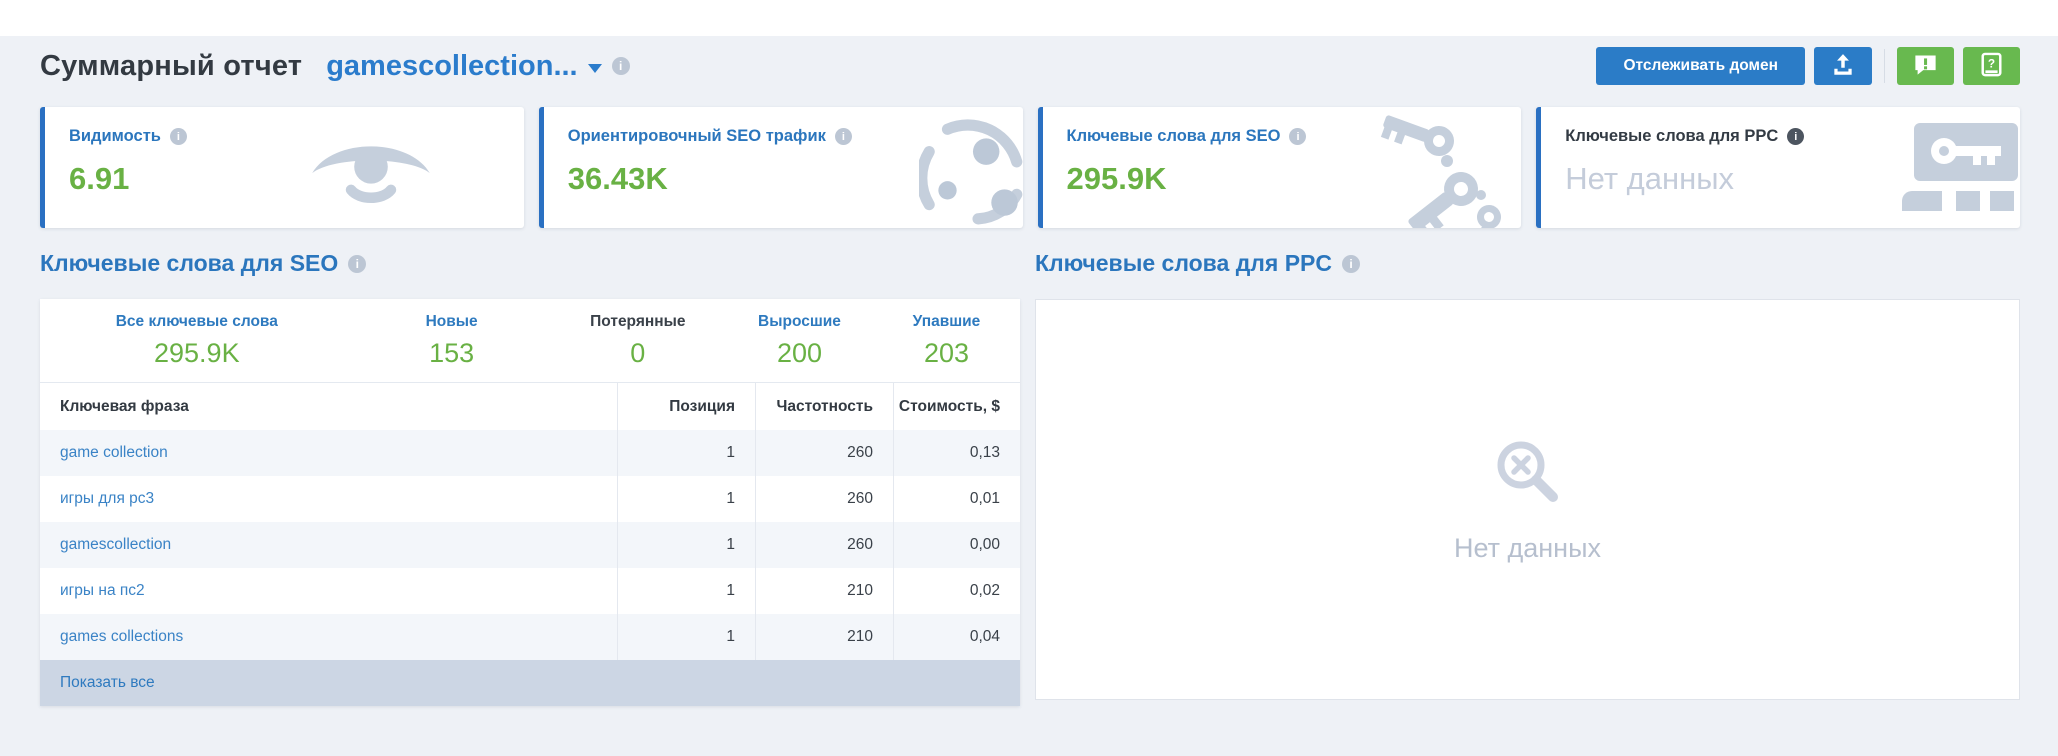 The height and width of the screenshot is (756, 2058). I want to click on table-row: игры для pc3 1 260 0,01, so click(530, 499).